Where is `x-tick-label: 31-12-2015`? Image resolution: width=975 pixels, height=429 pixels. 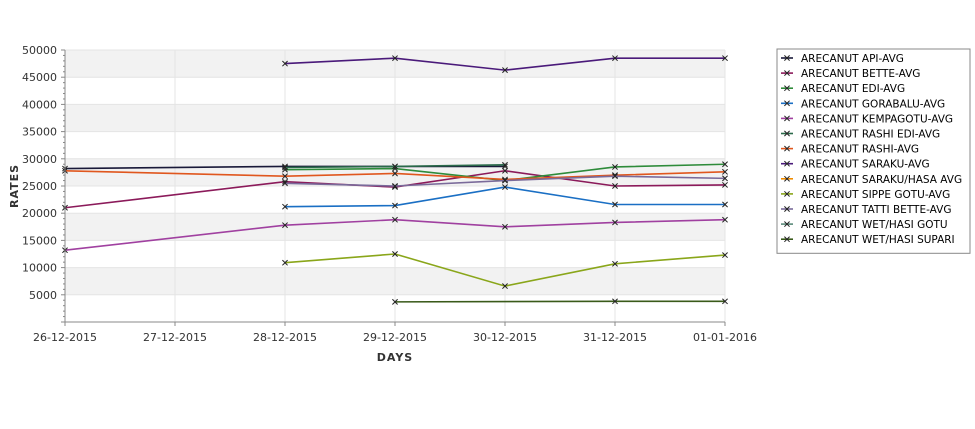 x-tick-label: 31-12-2015 is located at coordinates (615, 337).